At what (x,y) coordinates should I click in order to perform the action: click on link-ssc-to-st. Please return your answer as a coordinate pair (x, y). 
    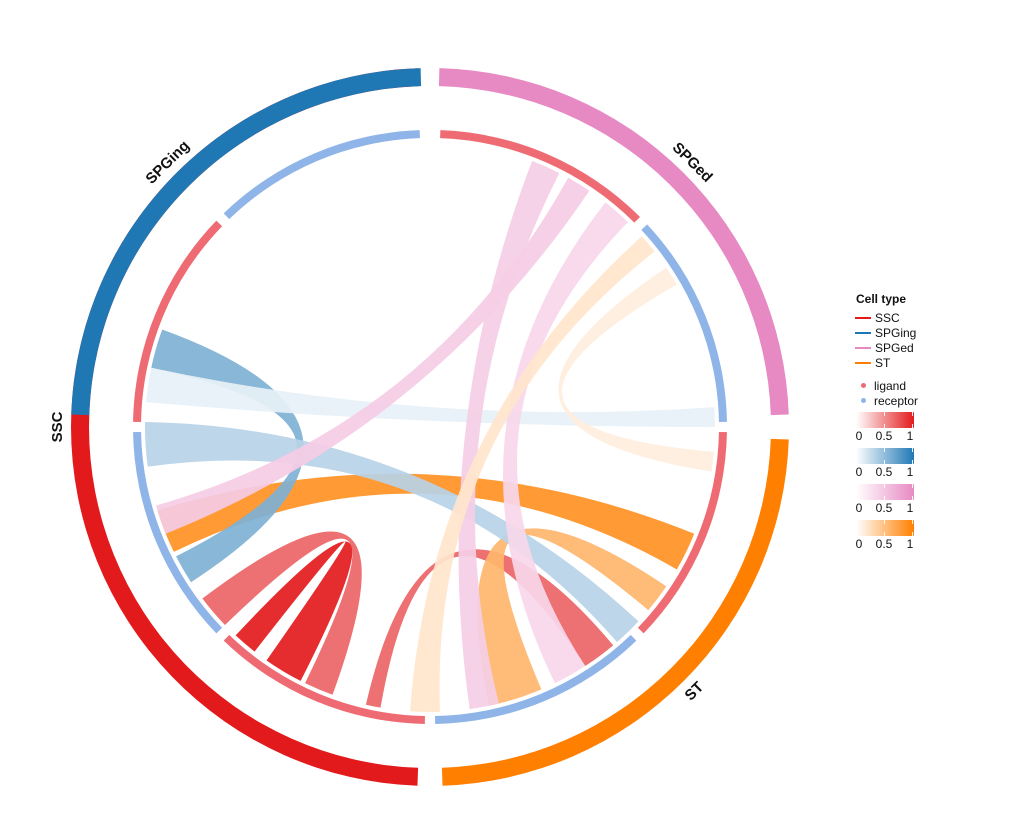
    Looking at the image, I should click on (489, 628).